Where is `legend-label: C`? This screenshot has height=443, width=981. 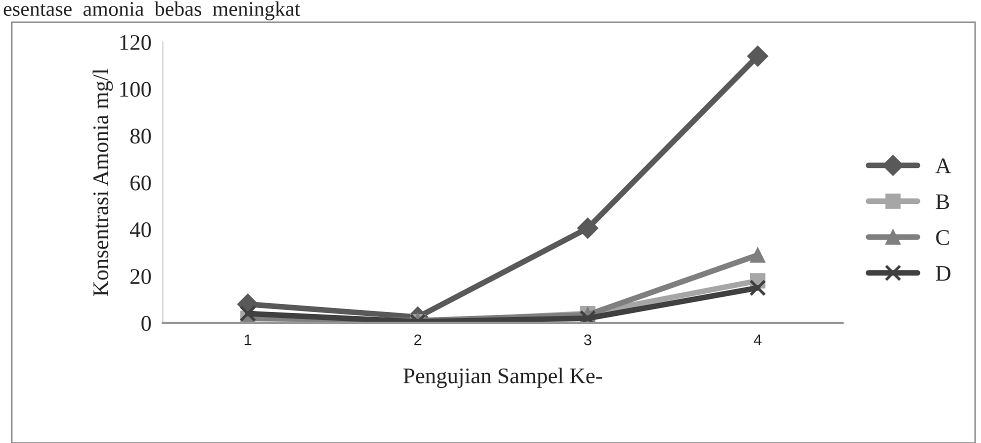
legend-label: C is located at coordinates (942, 238).